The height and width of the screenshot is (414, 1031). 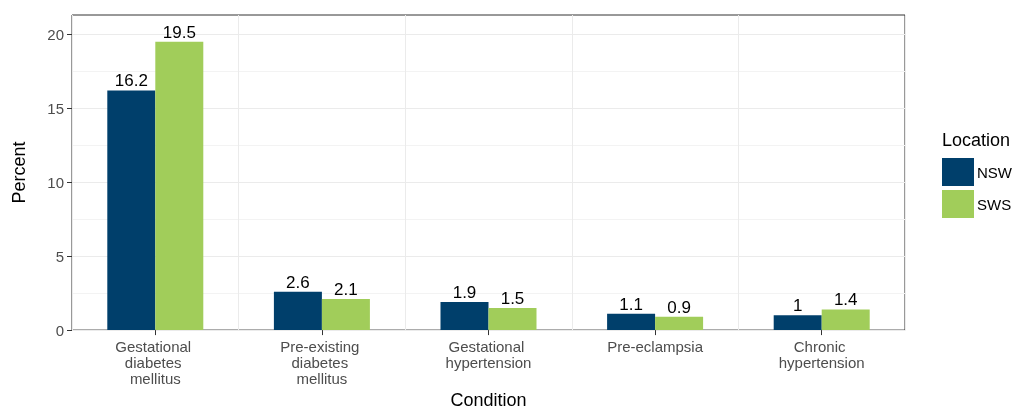 What do you see at coordinates (179, 32) in the screenshot?
I see `data-label: 19.5` at bounding box center [179, 32].